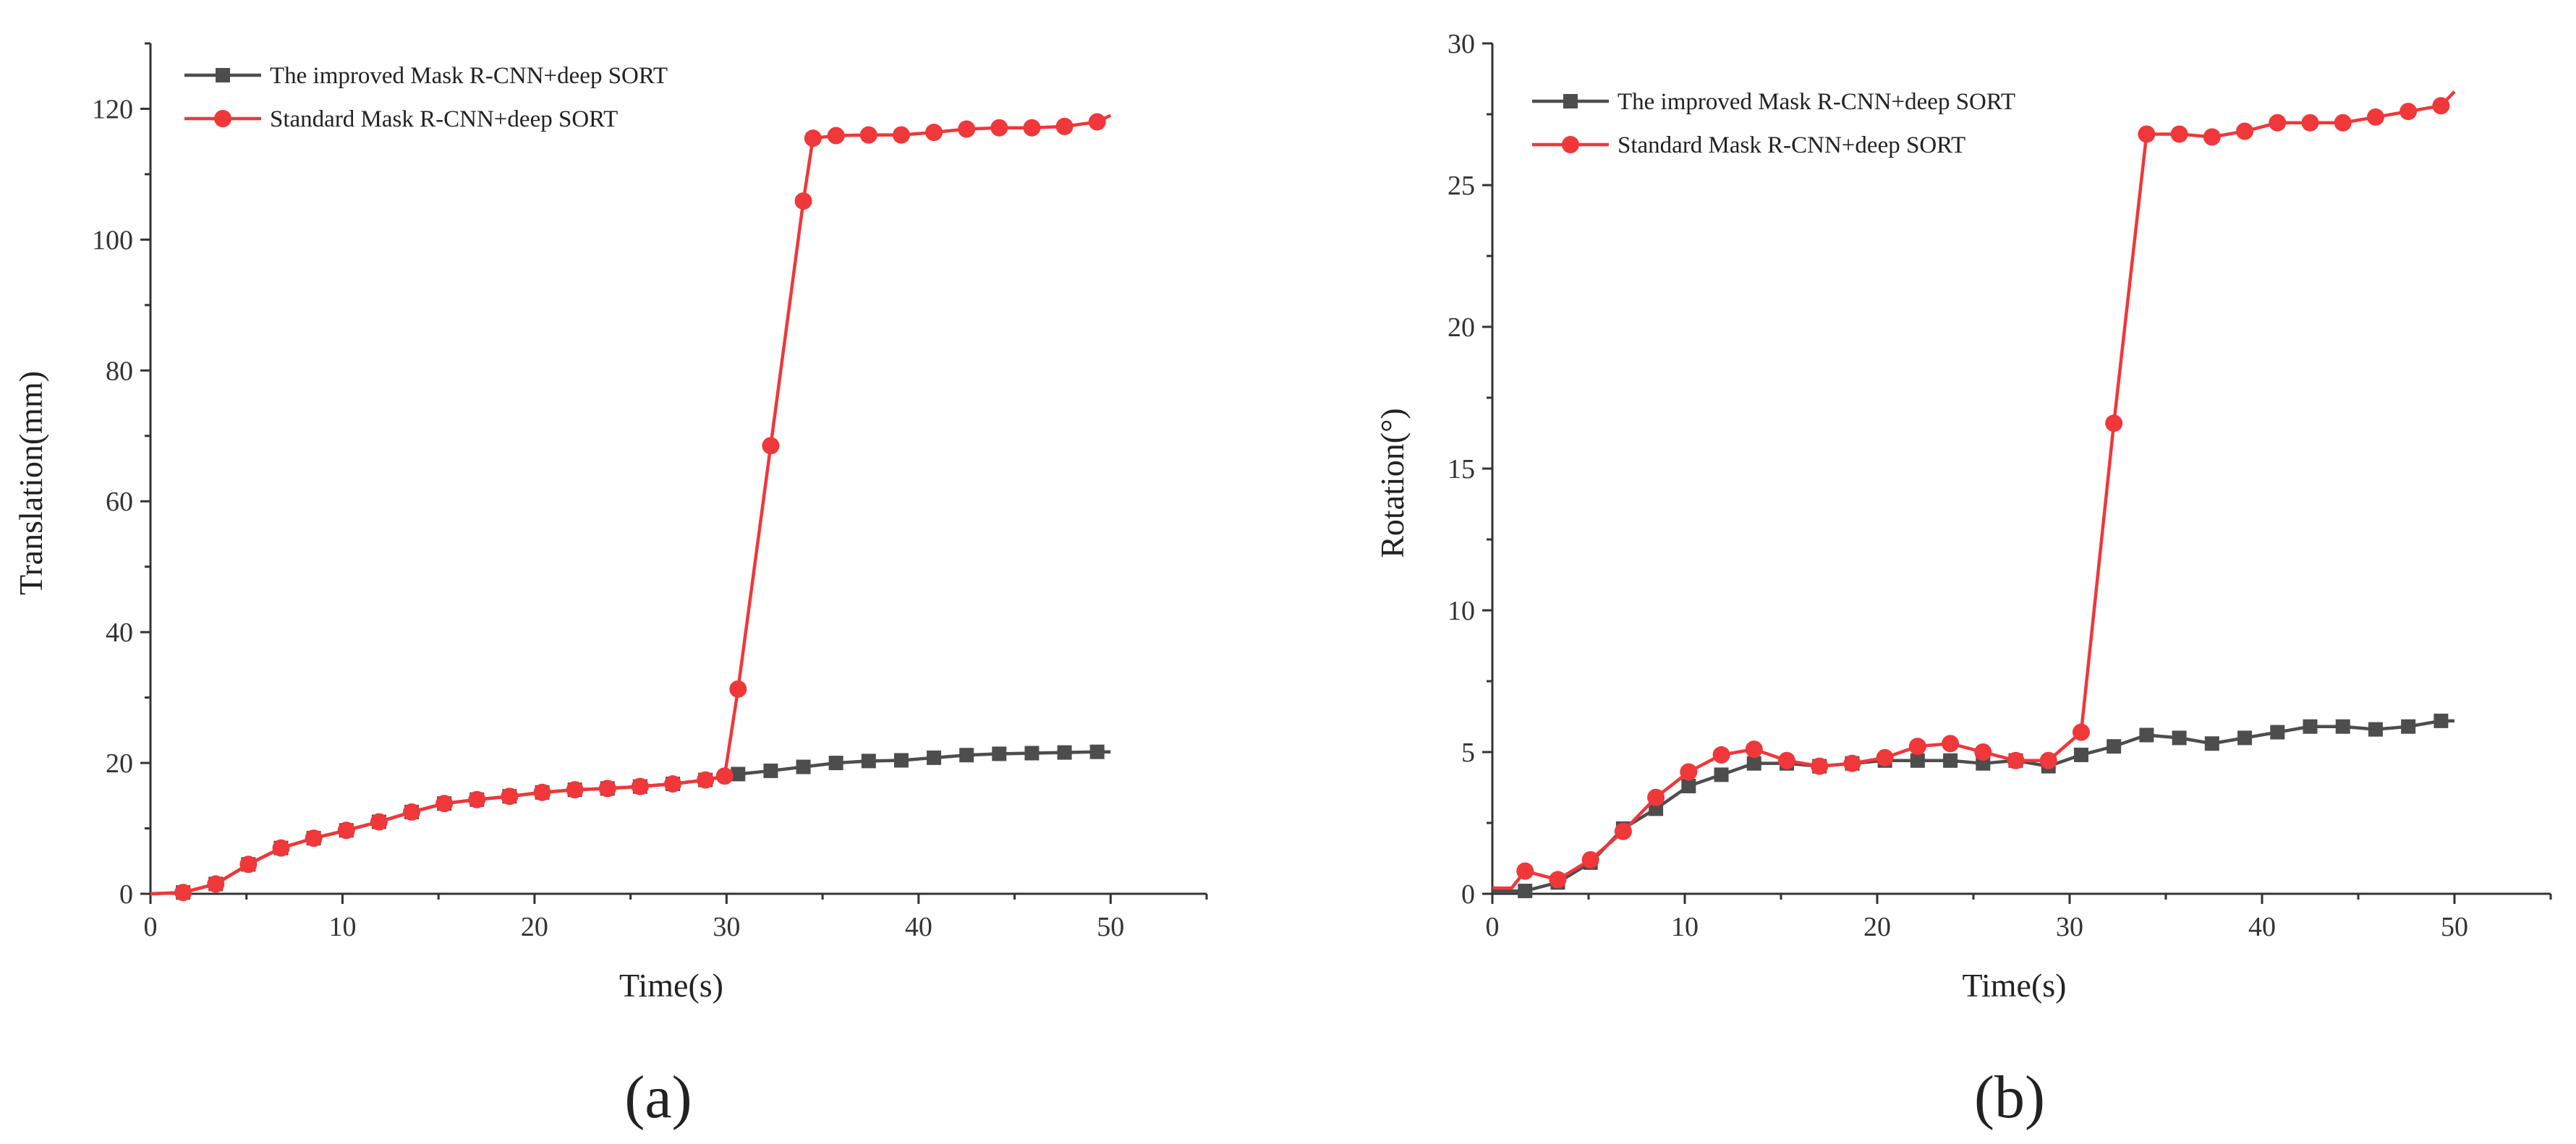 The height and width of the screenshot is (1144, 2576). What do you see at coordinates (112, 109) in the screenshot?
I see `y-tick-label: 120` at bounding box center [112, 109].